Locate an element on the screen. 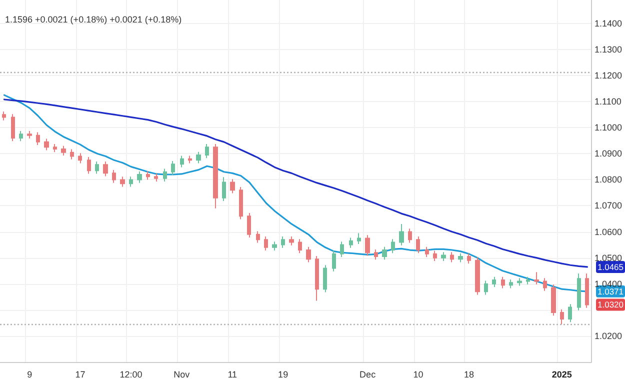 Image resolution: width=625 pixels, height=379 pixels. y-tick-label: 1.0900 is located at coordinates (608, 153).